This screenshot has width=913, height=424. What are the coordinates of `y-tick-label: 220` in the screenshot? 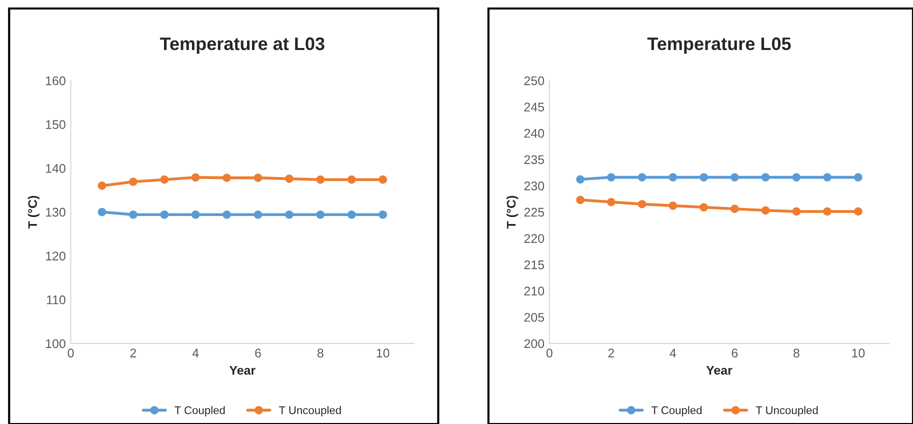 It's located at (534, 238).